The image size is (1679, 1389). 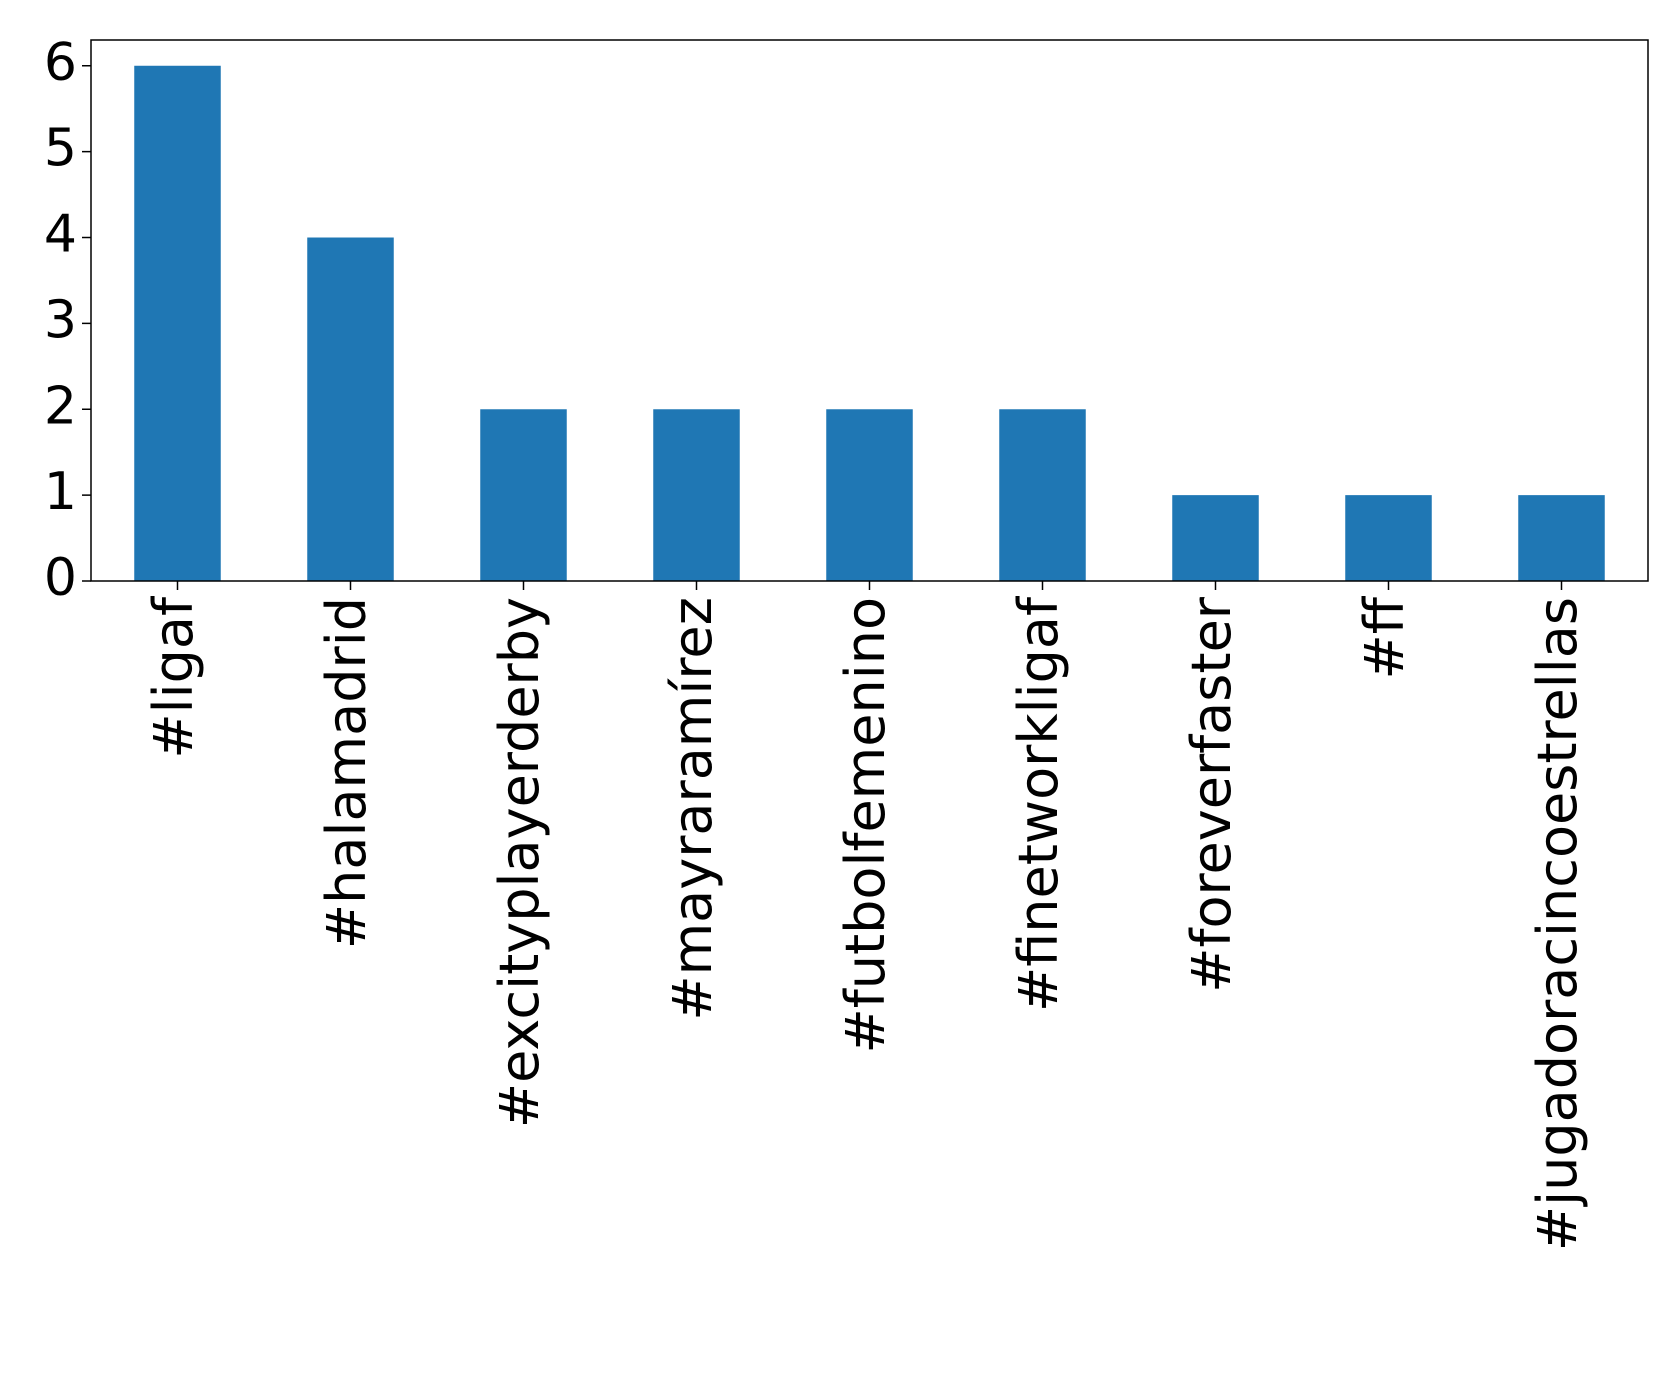 What do you see at coordinates (865, 825) in the screenshot?
I see `x-tick-label: #futbolfemenino` at bounding box center [865, 825].